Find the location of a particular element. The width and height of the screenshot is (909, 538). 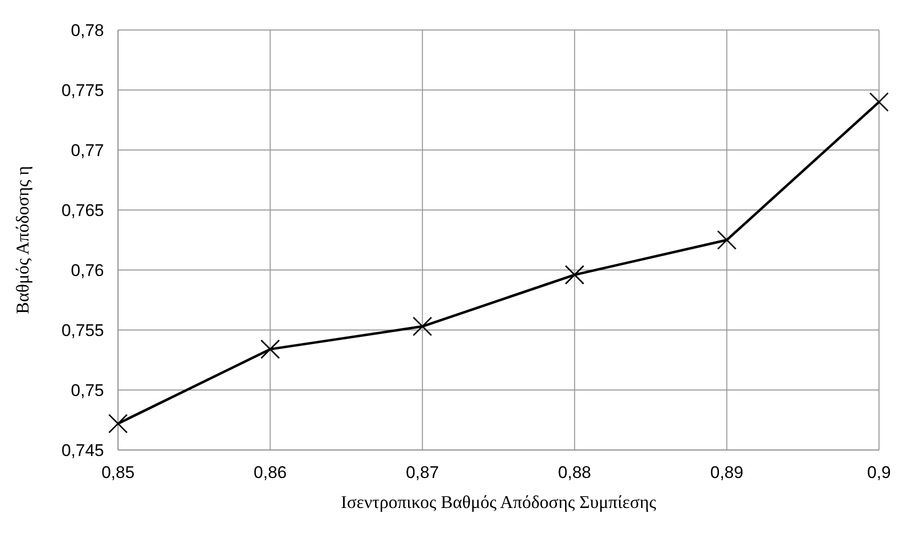

y-tick-label: 0,755 is located at coordinates (82, 330).